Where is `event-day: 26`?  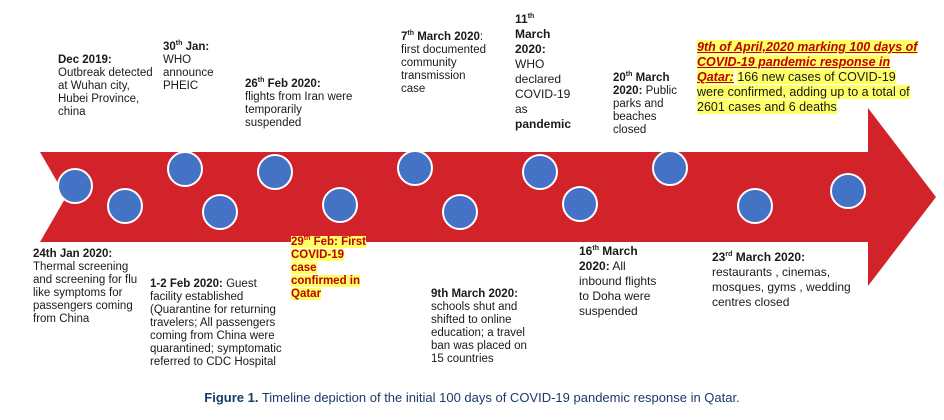
event-day: 26 is located at coordinates (251, 84).